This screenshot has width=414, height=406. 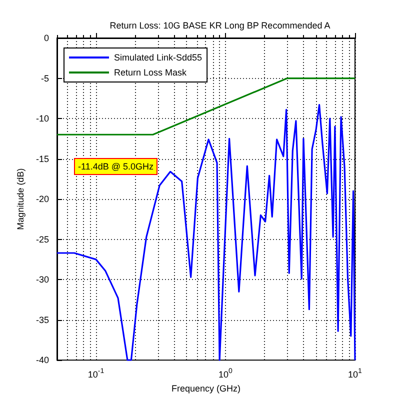 What do you see at coordinates (42, 239) in the screenshot?
I see `y-tick-label: -25` at bounding box center [42, 239].